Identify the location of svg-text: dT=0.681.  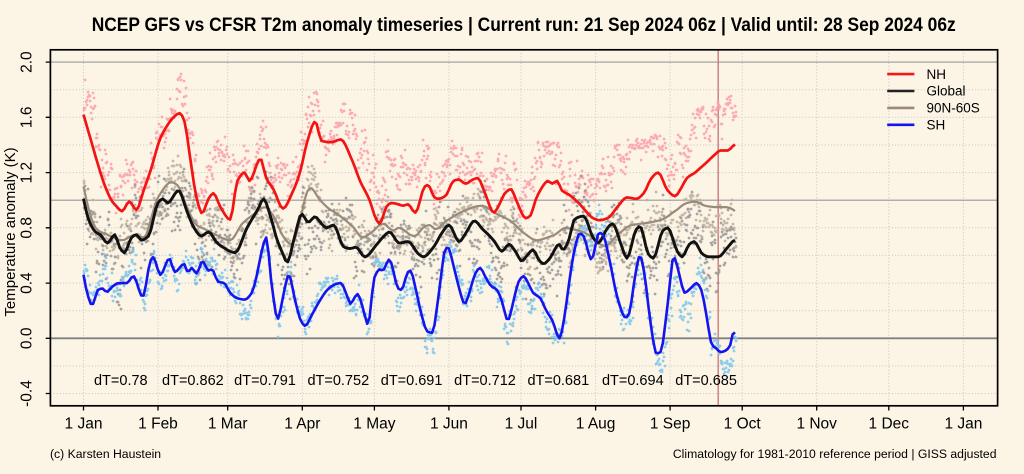
(558, 381).